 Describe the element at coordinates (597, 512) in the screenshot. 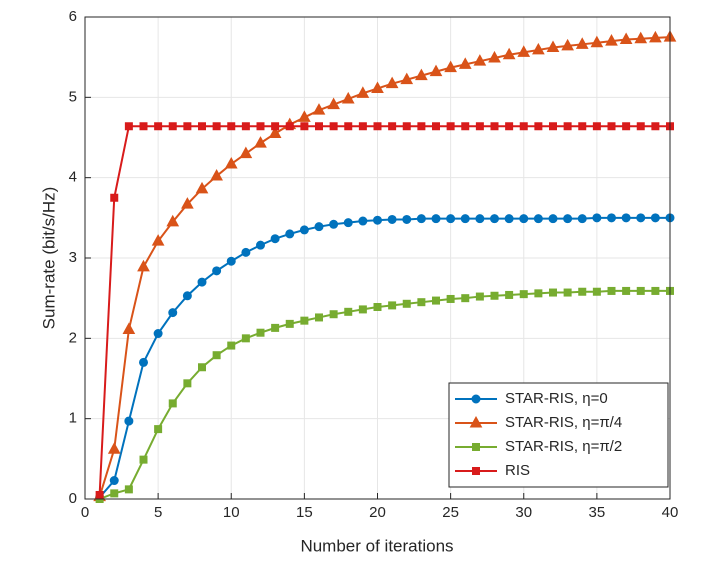

I see `x-tick-label: 35` at that location.